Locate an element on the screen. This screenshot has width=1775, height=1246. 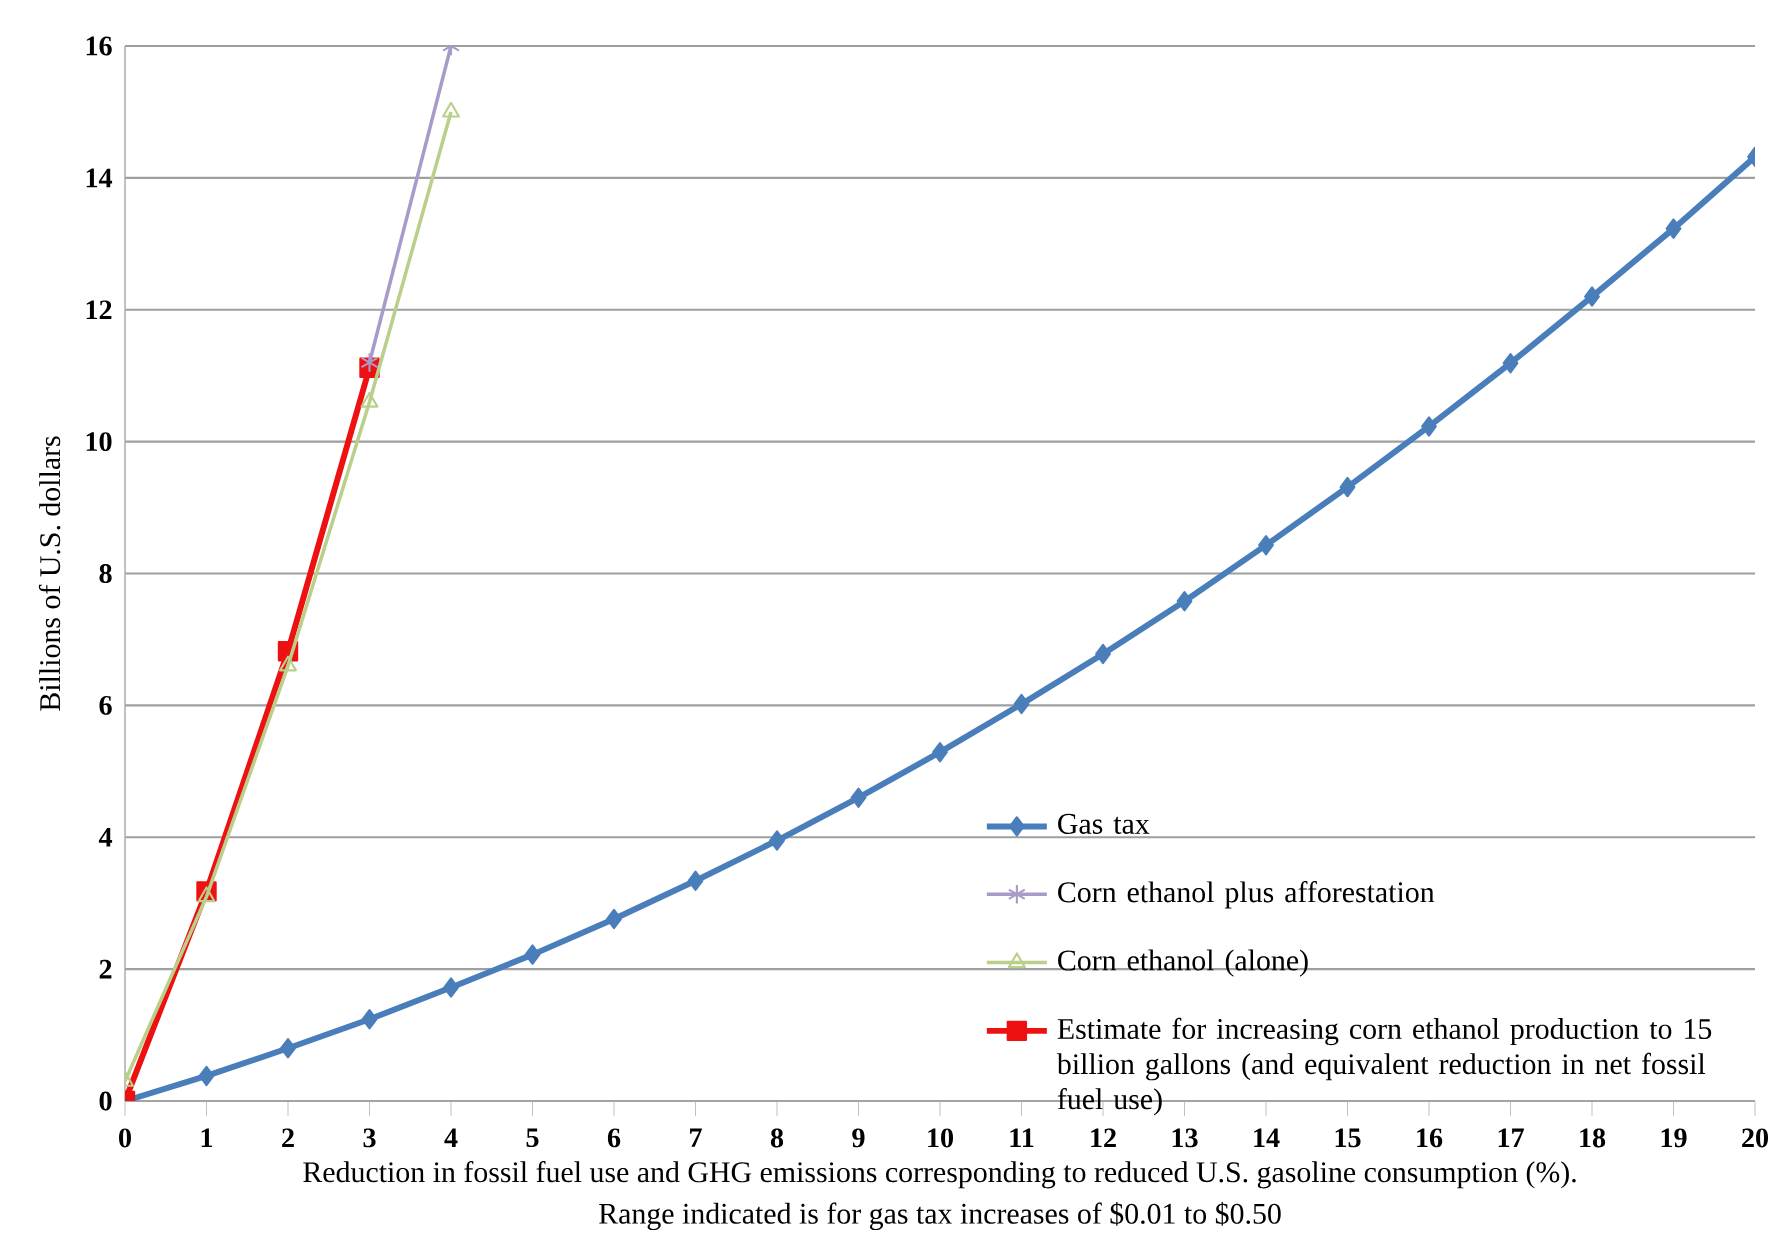
y-tick-label: 14 is located at coordinates (99, 178).